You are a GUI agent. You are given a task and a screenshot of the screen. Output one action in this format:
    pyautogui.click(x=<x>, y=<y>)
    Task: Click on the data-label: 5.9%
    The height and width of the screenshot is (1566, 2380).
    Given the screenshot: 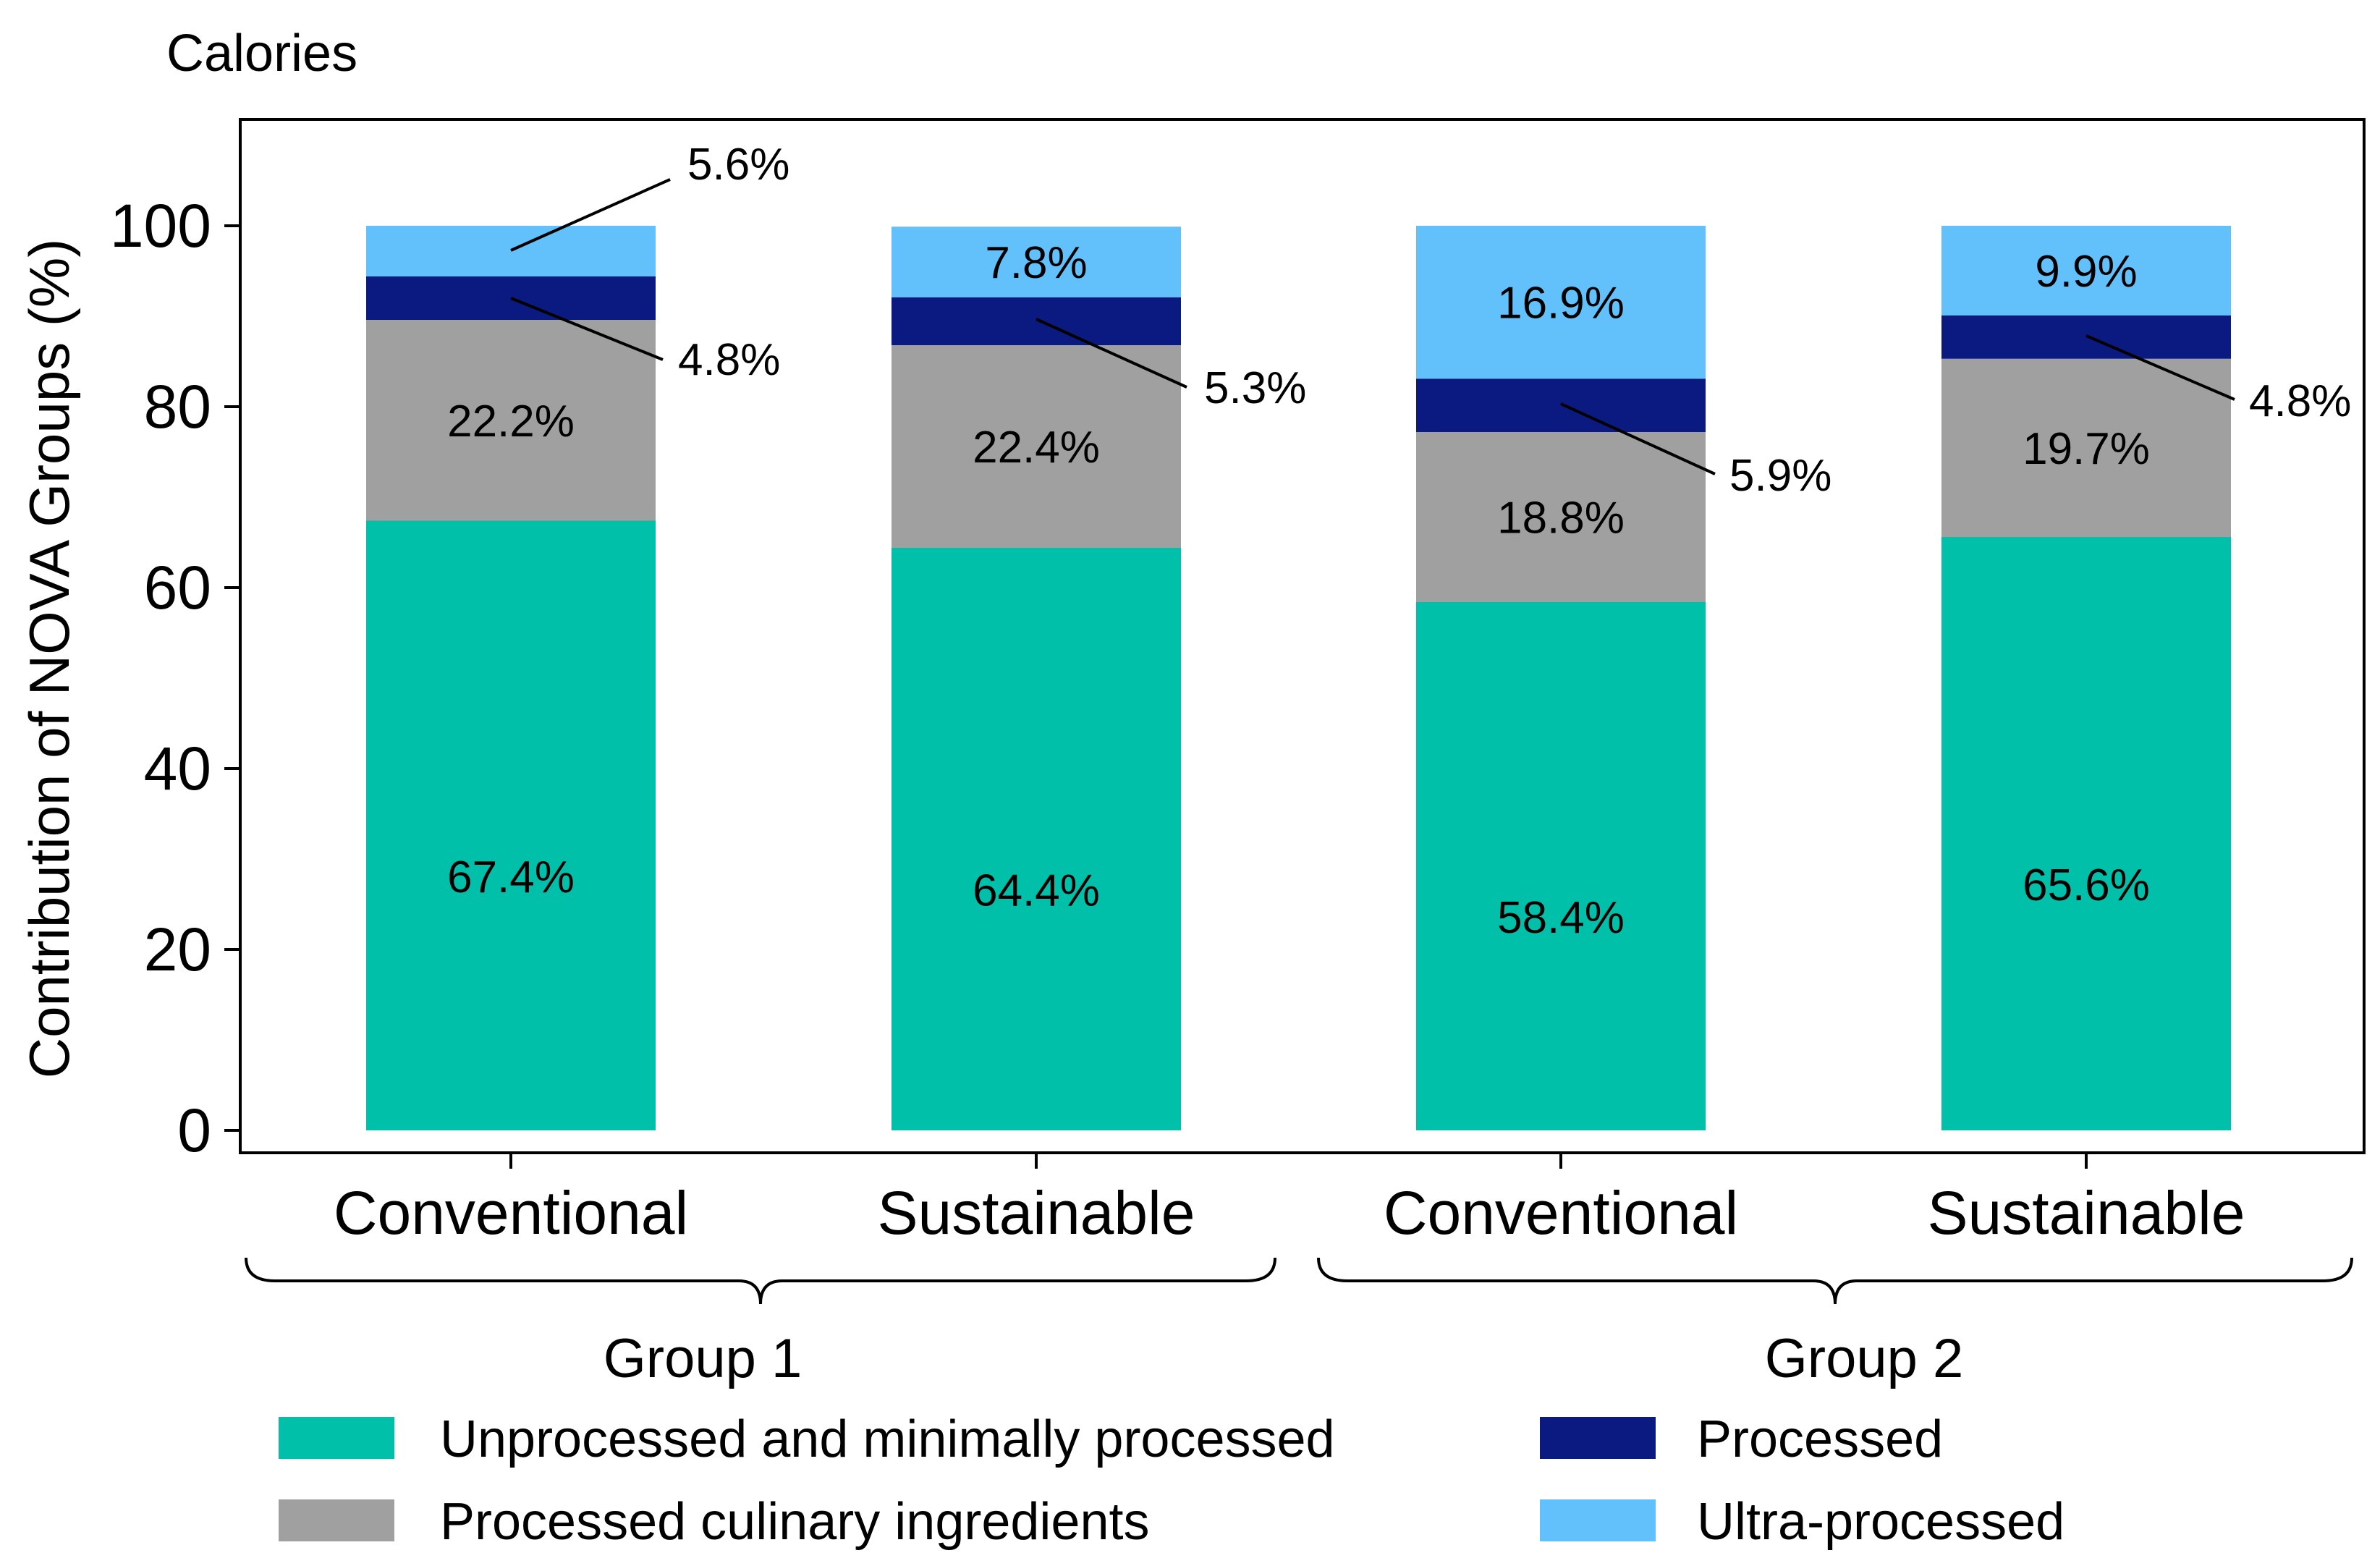 What is the action you would take?
    pyautogui.click(x=1780, y=476)
    